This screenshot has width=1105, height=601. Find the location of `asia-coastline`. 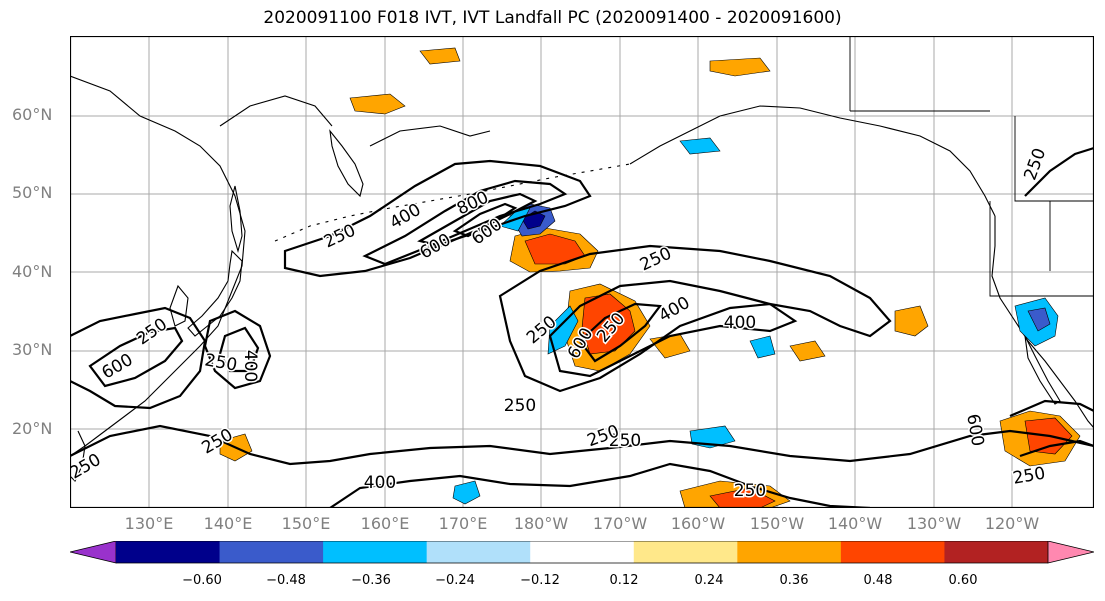

asia-coastline is located at coordinates (158, 266).